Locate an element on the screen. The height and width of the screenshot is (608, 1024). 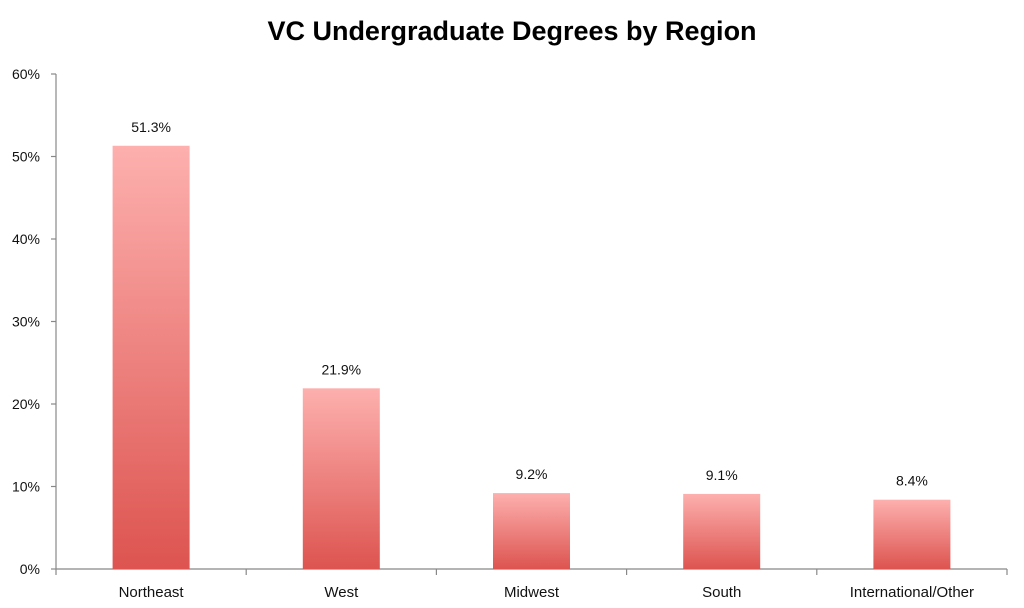
x-tick-label: Midwest is located at coordinates (532, 592).